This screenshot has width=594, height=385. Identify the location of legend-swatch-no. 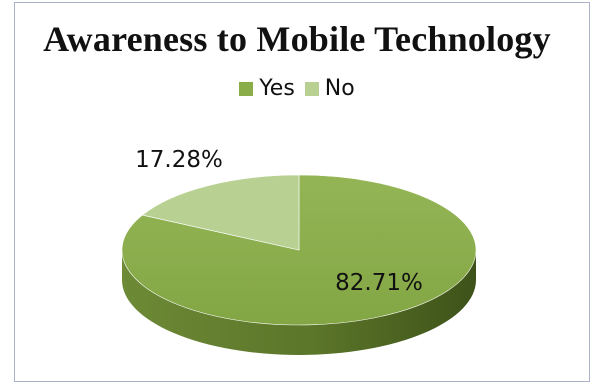
(311, 88).